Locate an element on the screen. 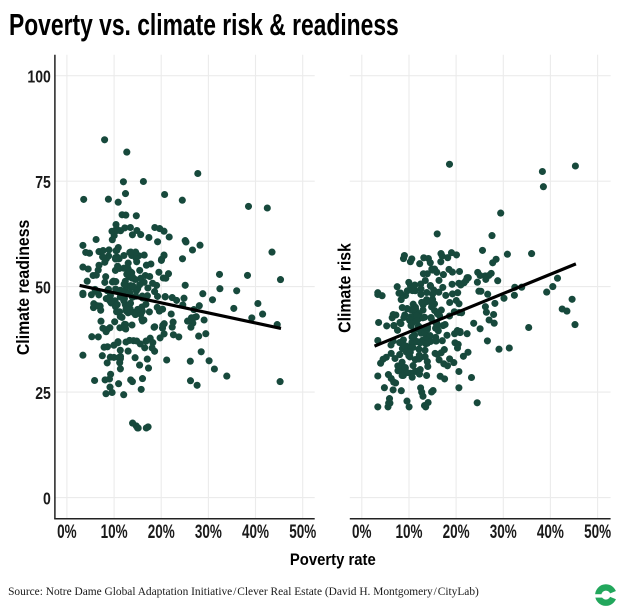 The width and height of the screenshot is (620, 616). svg-text: 25 is located at coordinates (43, 393).